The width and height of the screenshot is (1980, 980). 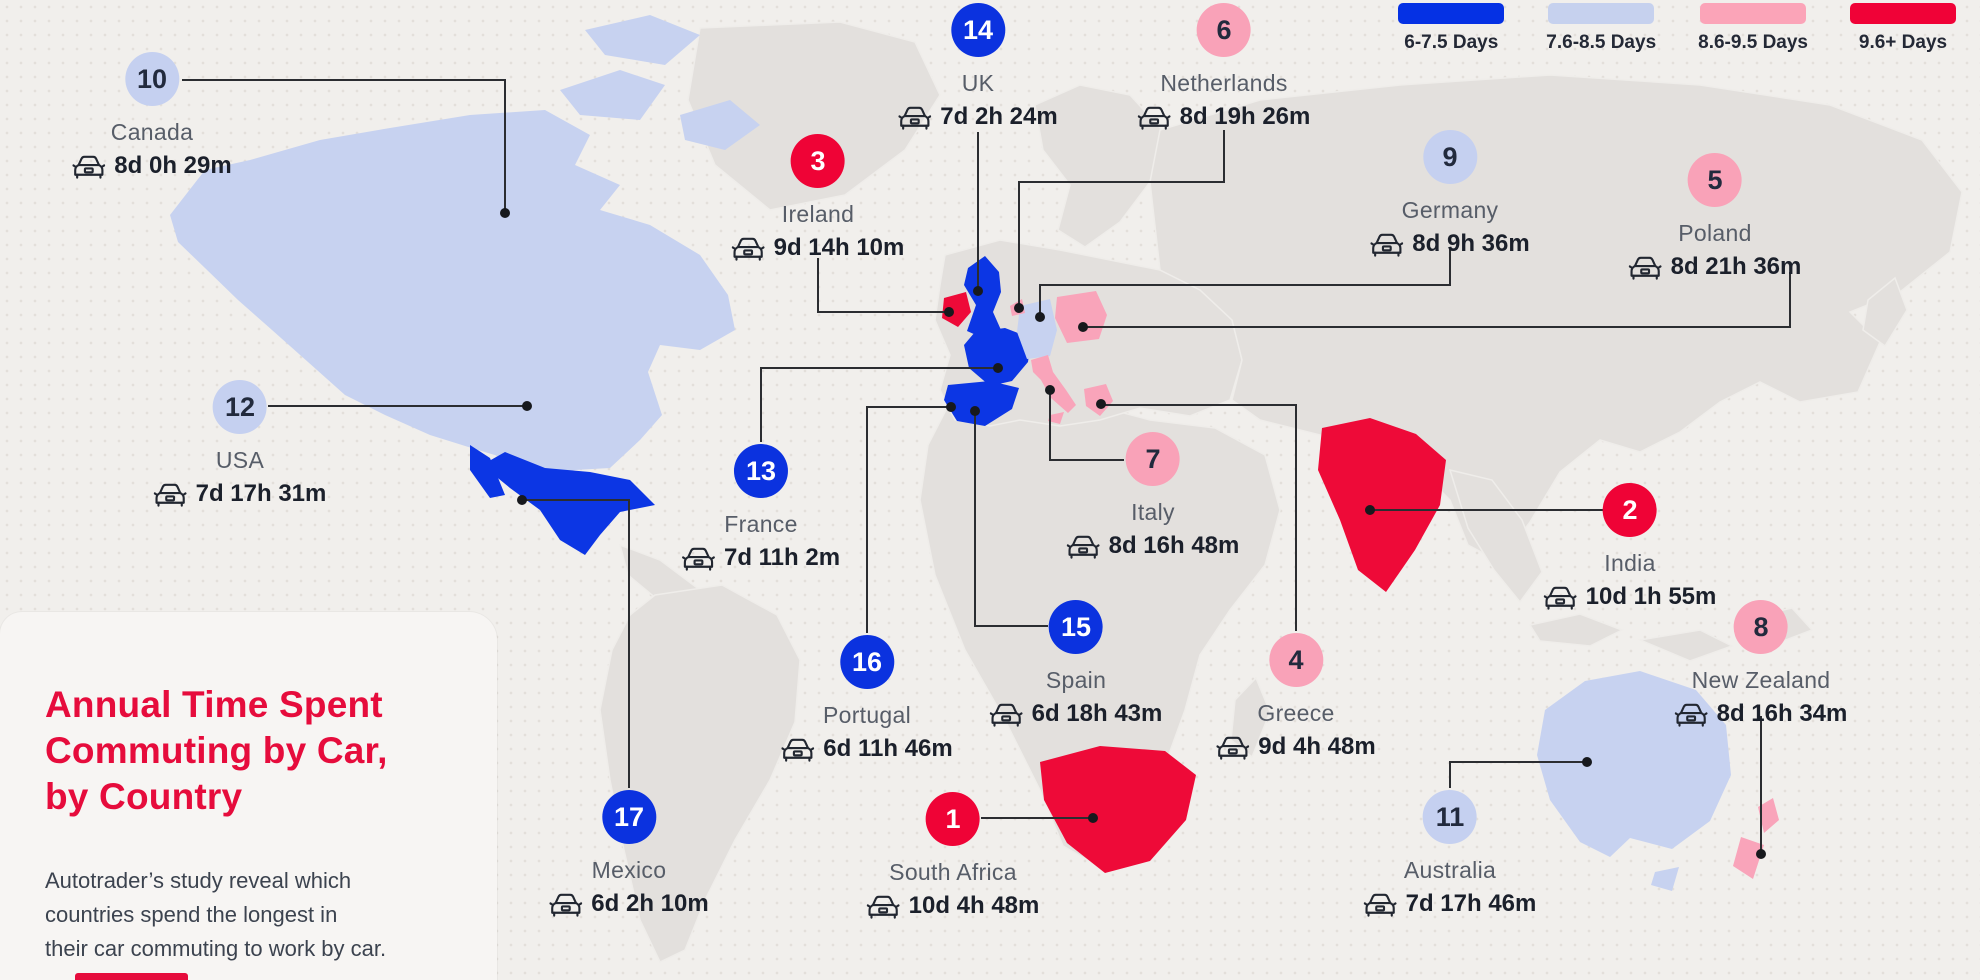 What do you see at coordinates (1736, 266) in the screenshot?
I see `commute-time-value: 8d 21h 36m` at bounding box center [1736, 266].